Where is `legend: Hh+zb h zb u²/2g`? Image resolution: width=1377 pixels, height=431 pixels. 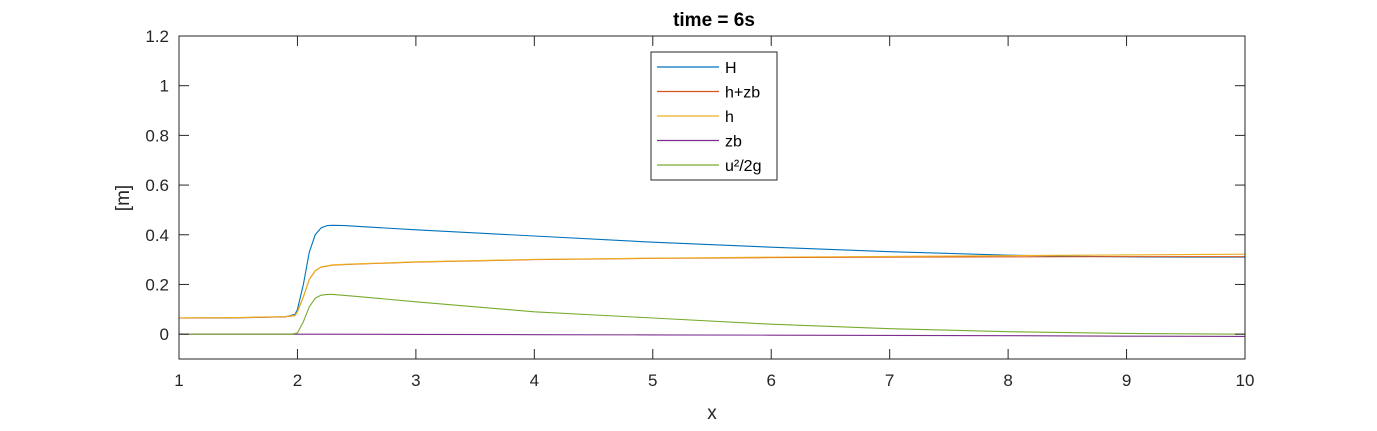 legend: Hh+zb h zb u²/2g is located at coordinates (714, 116).